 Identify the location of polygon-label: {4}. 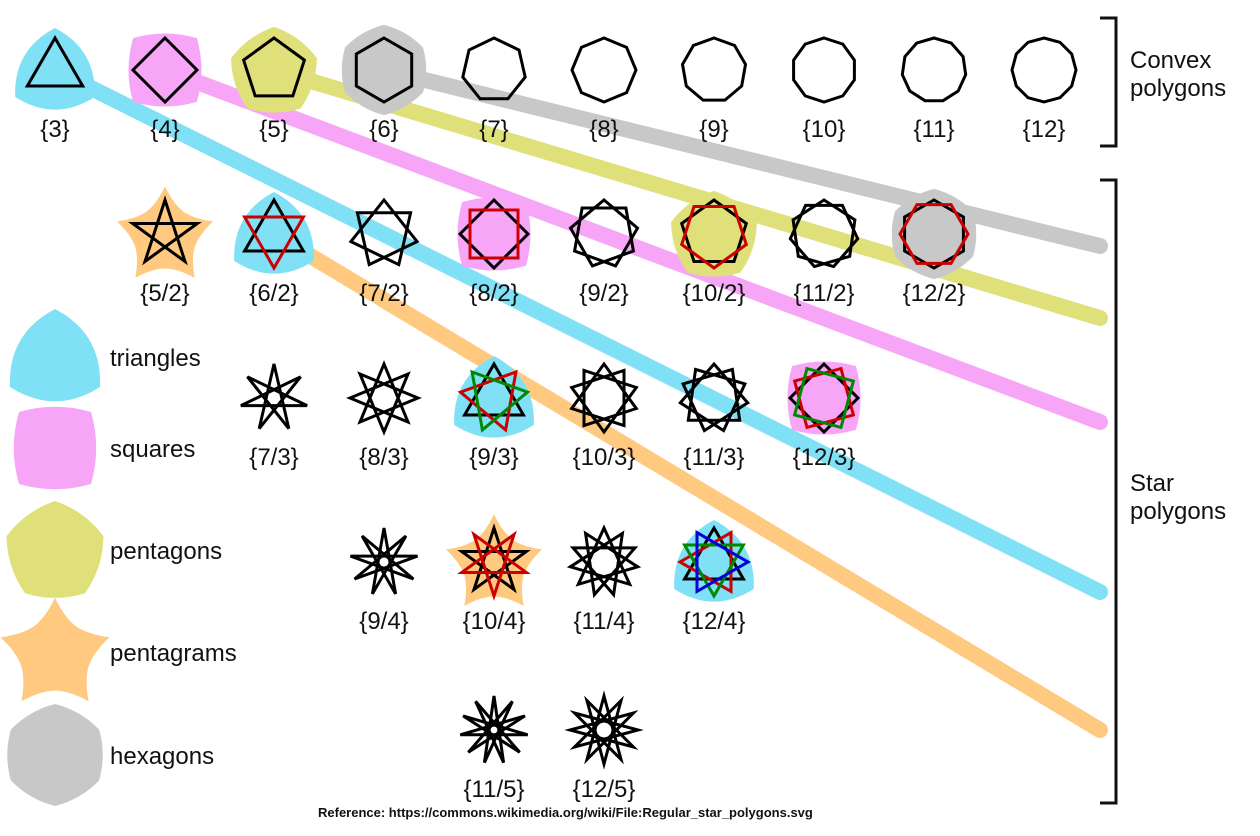
(164, 129).